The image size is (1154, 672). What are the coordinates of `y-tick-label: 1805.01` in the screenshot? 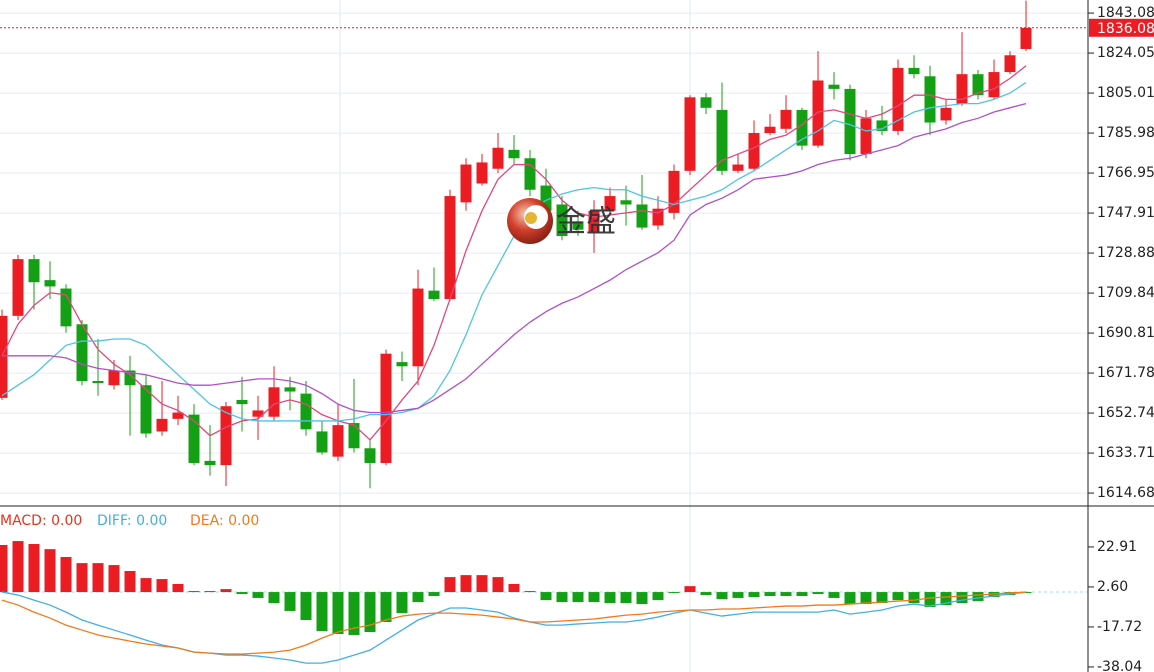 It's located at (1125, 93).